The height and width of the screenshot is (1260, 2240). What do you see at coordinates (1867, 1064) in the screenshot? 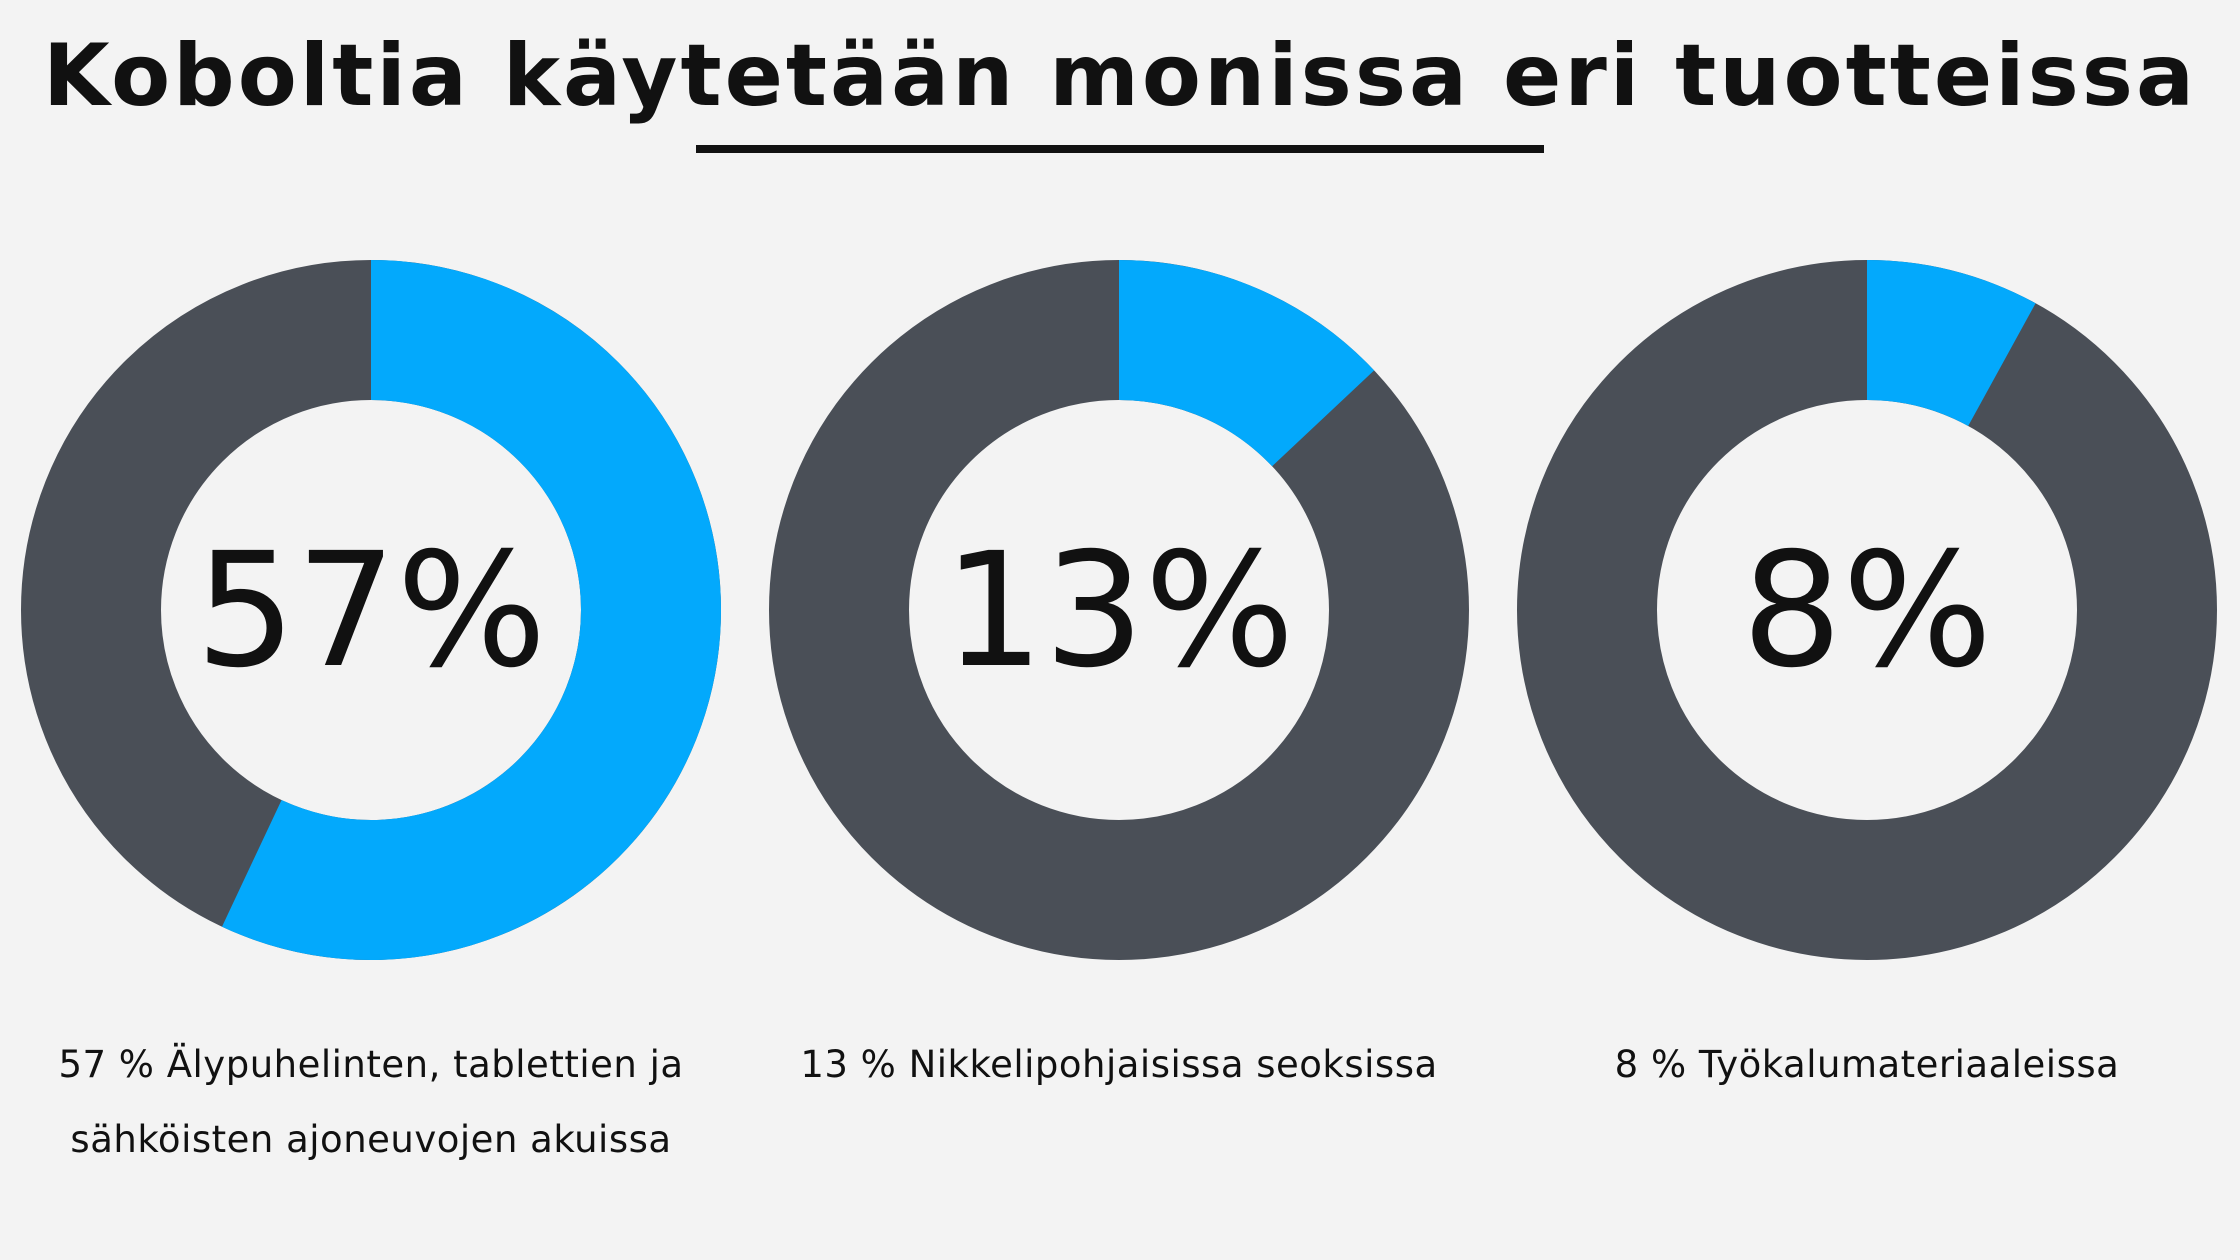
I see `caption: 8 % Työkalumateriaaleissa` at bounding box center [1867, 1064].